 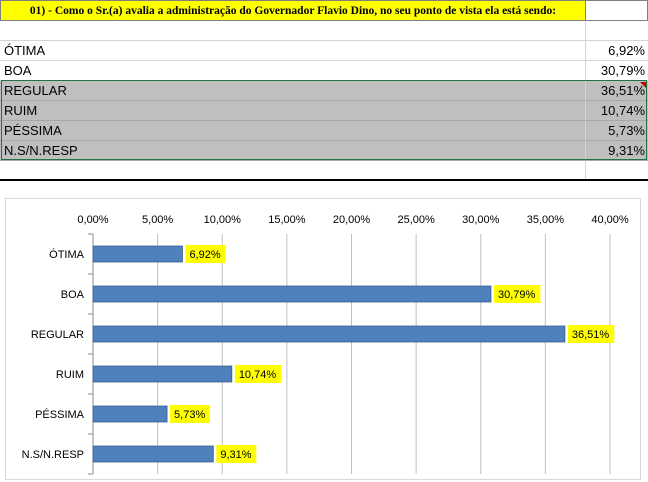 I want to click on data-label: 36,51%, so click(x=591, y=335).